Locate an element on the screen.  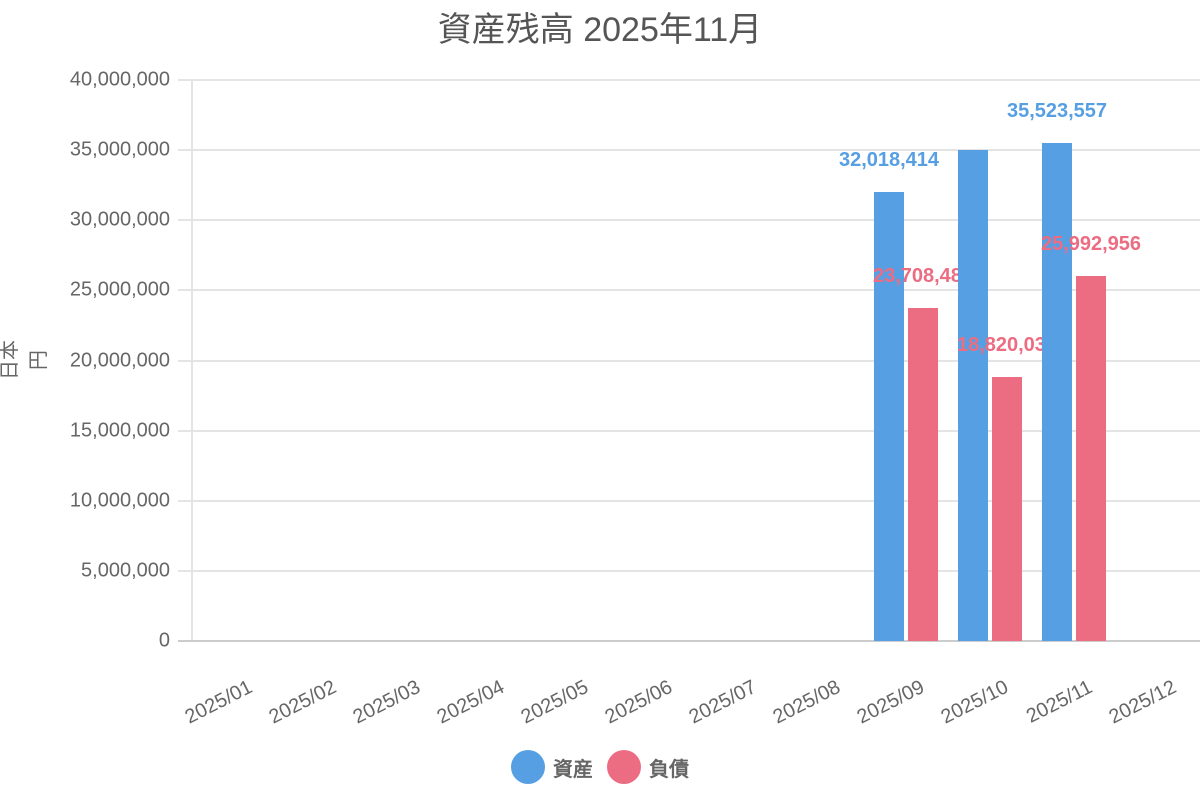
chart-title: 資産残高 2025年11月 is located at coordinates (600, 30).